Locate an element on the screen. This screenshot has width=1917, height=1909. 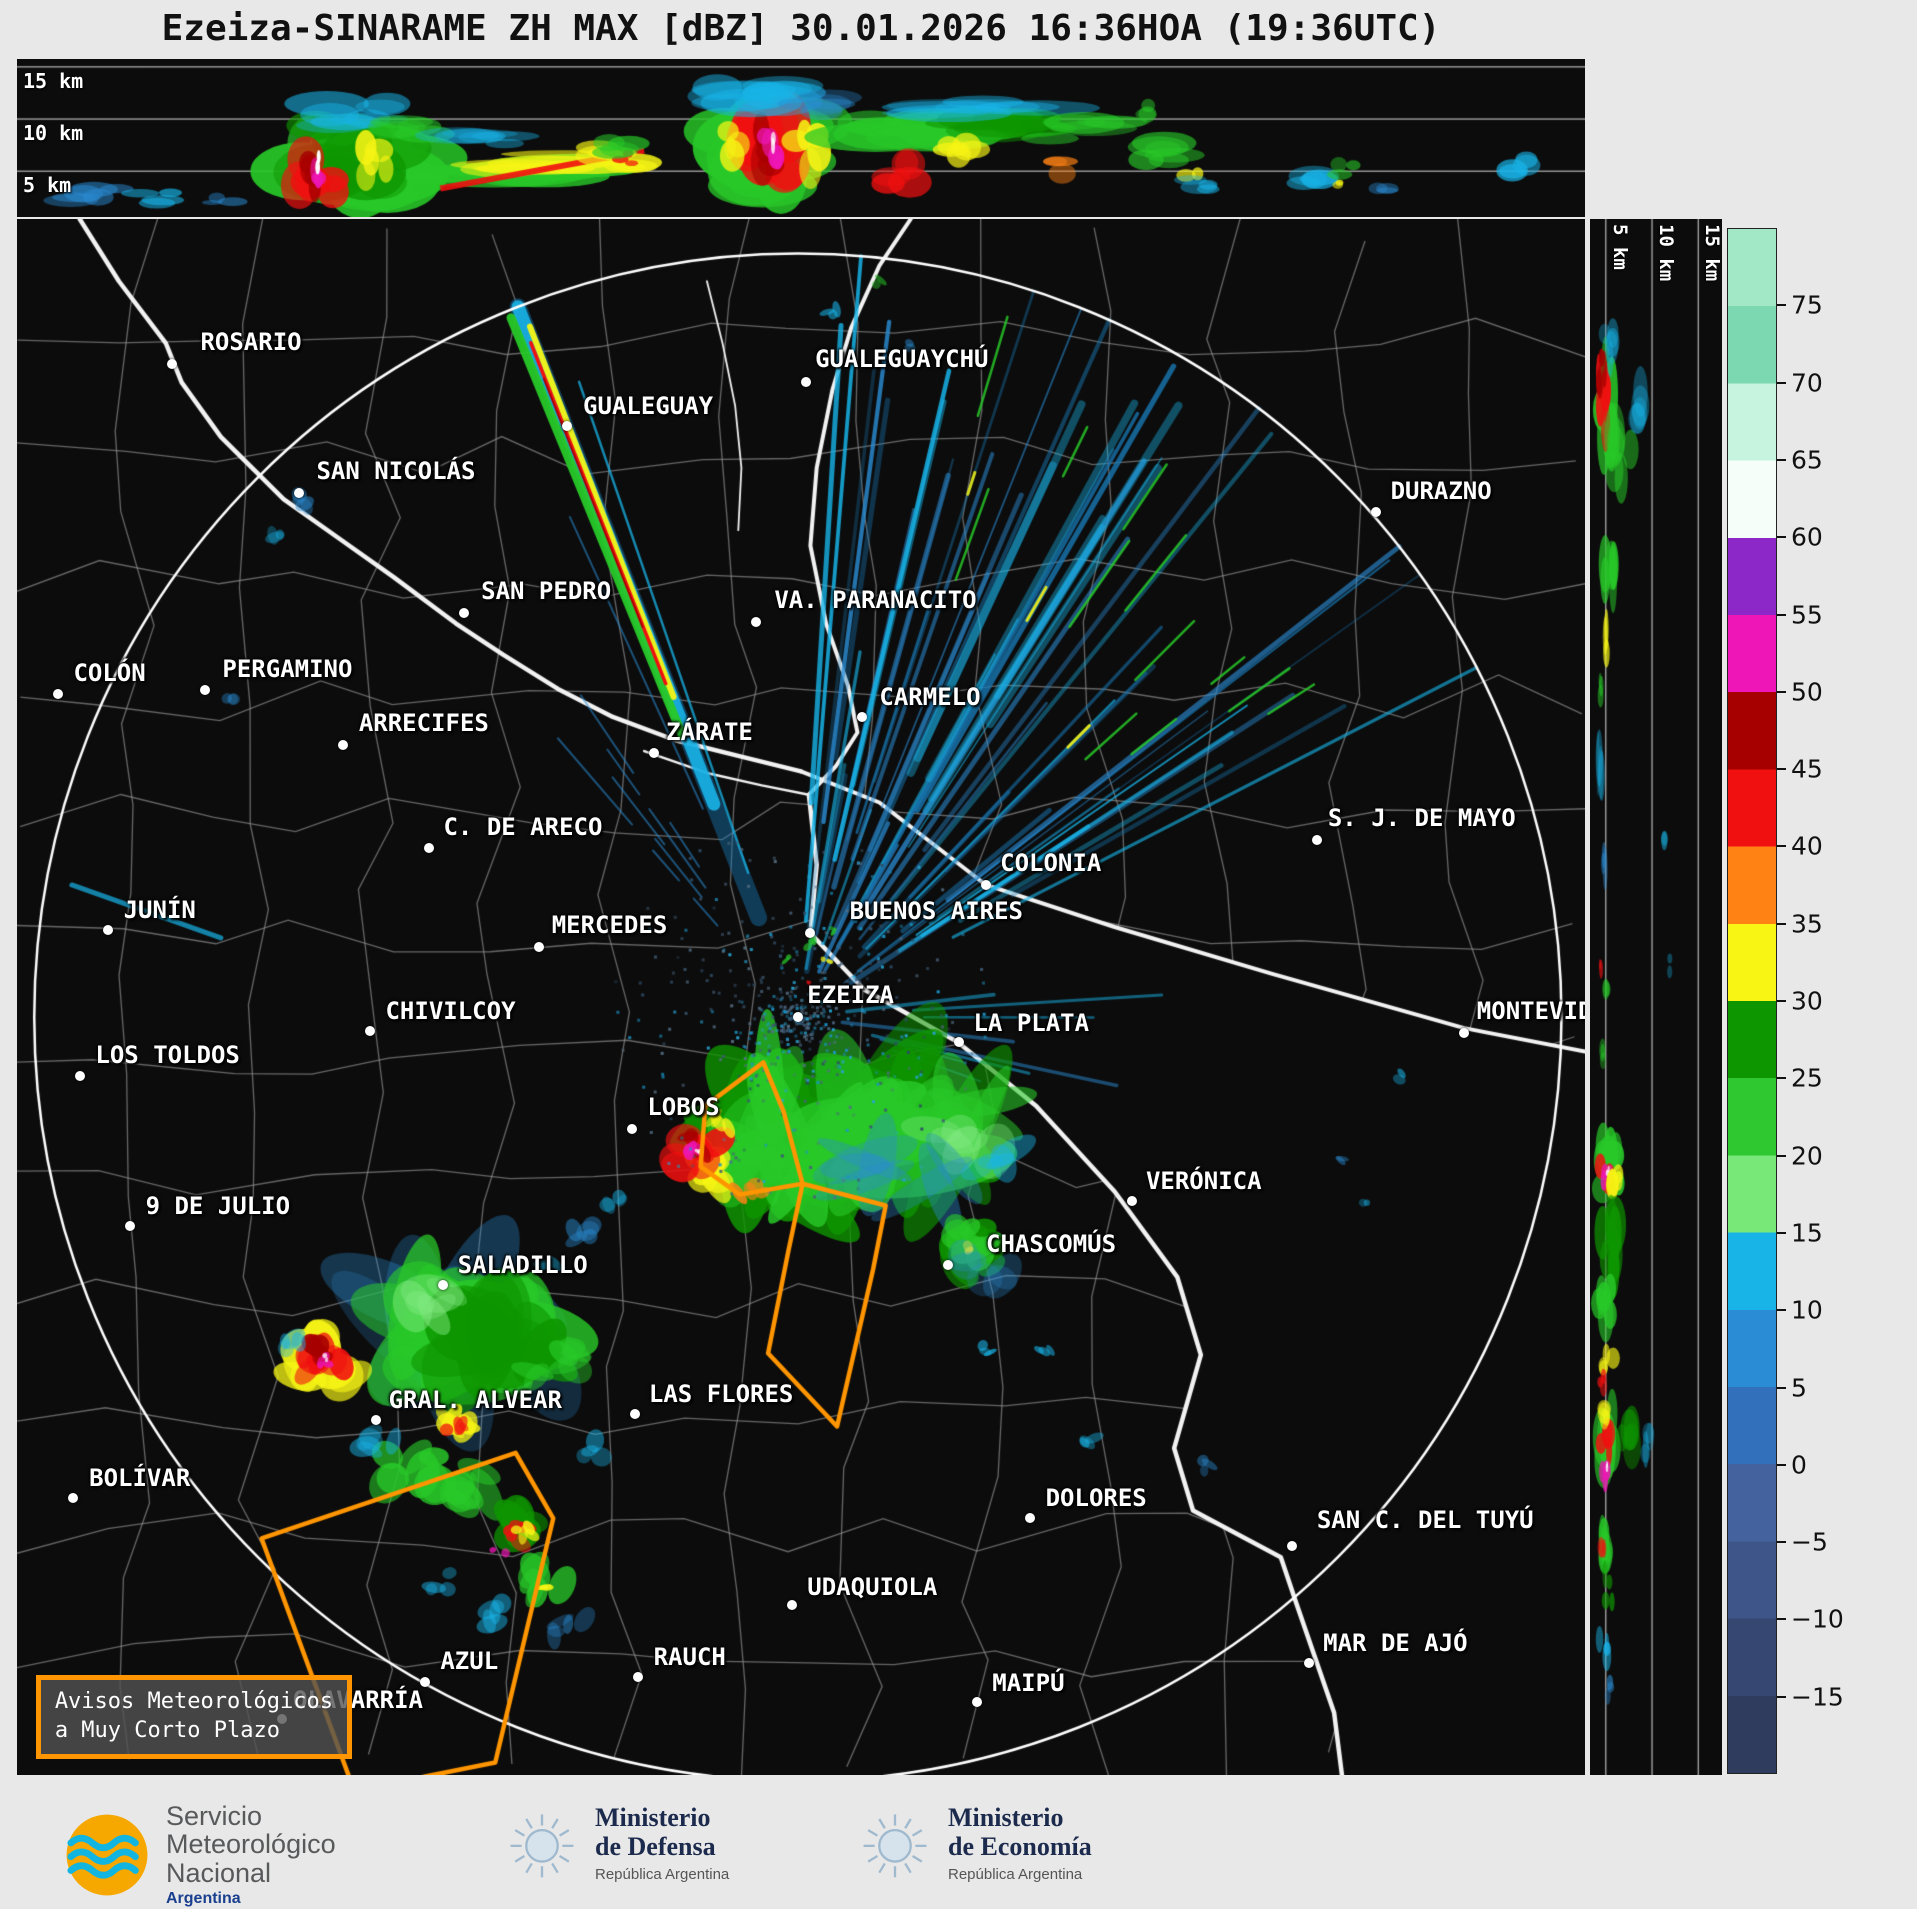
city-label: SAN PEDRO is located at coordinates (546, 590).